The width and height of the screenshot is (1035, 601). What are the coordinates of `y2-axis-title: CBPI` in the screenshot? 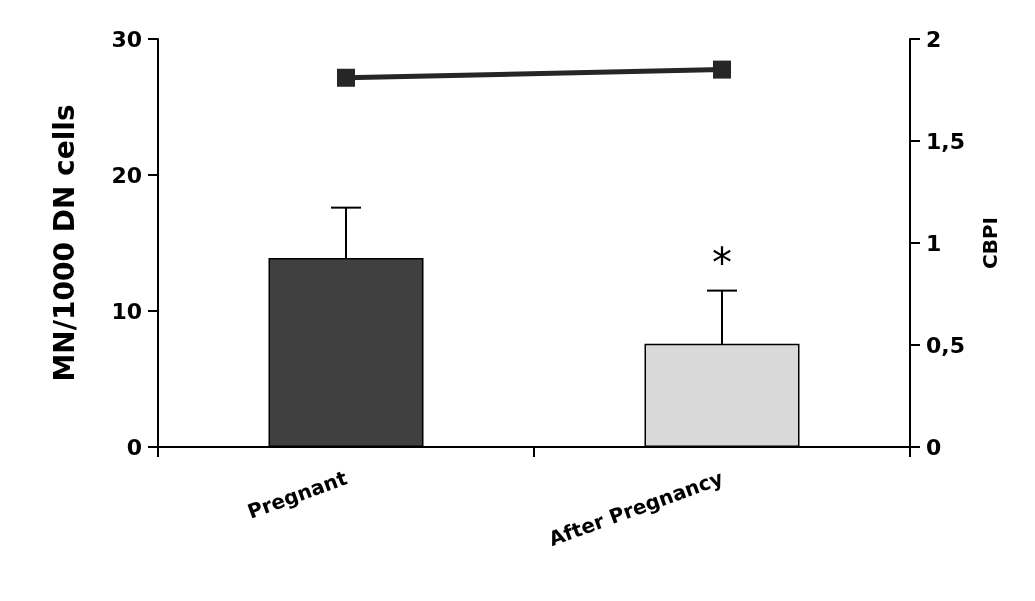 It's located at (990, 243).